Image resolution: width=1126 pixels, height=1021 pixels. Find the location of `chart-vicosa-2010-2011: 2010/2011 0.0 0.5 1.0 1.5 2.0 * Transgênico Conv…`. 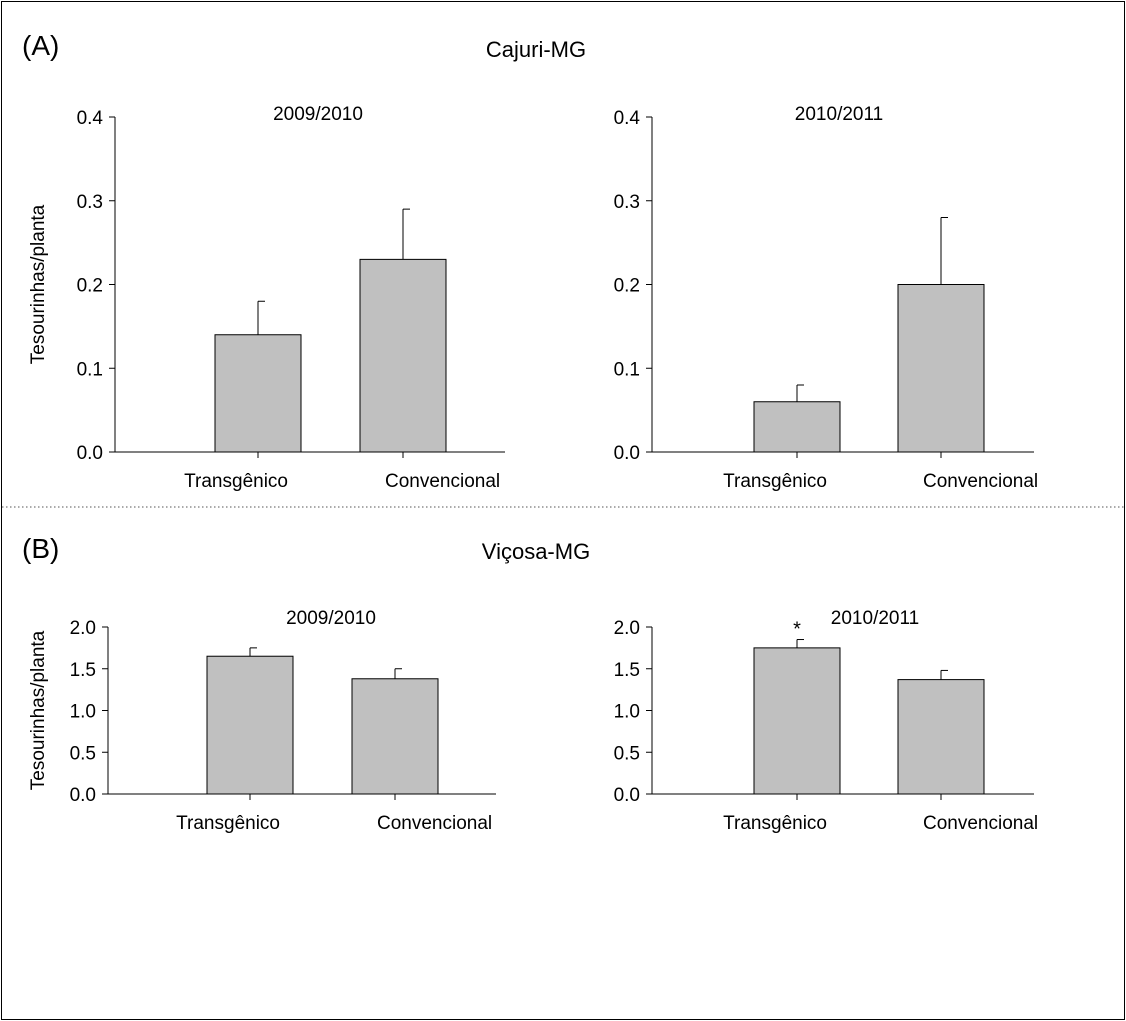

chart-vicosa-2010-2011: 2010/2011 0.0 0.5 1.0 1.5 2.0 * Transgênico Conv… is located at coordinates (826, 721).